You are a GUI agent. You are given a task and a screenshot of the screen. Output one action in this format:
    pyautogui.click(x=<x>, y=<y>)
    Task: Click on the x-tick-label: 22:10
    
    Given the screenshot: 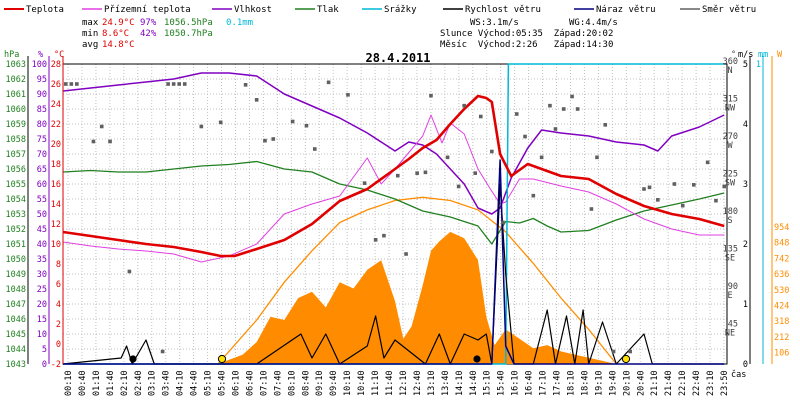 What is the action you would take?
    pyautogui.click(x=683, y=383)
    